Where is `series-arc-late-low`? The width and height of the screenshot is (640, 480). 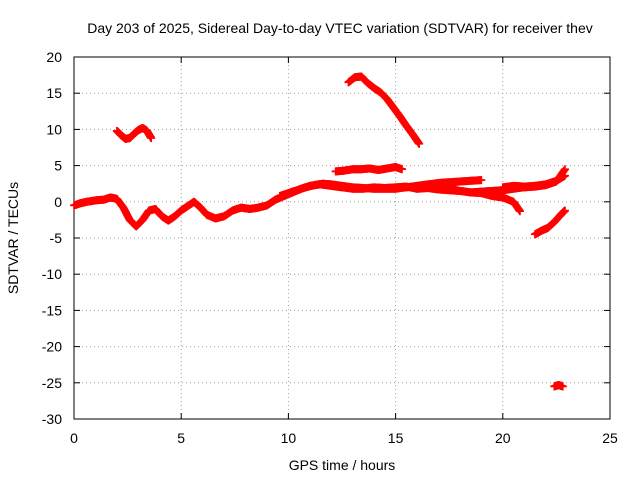 series-arc-late-low is located at coordinates (549, 222).